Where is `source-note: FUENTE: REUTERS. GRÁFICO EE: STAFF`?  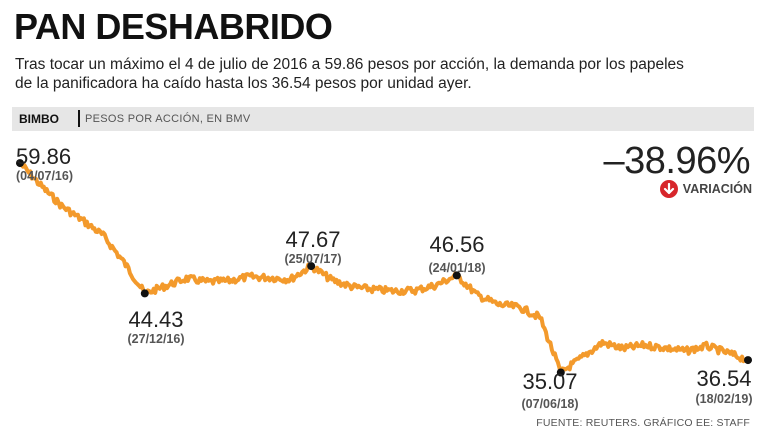
source-note: FUENTE: REUTERS. GRÁFICO EE: STAFF is located at coordinates (643, 423).